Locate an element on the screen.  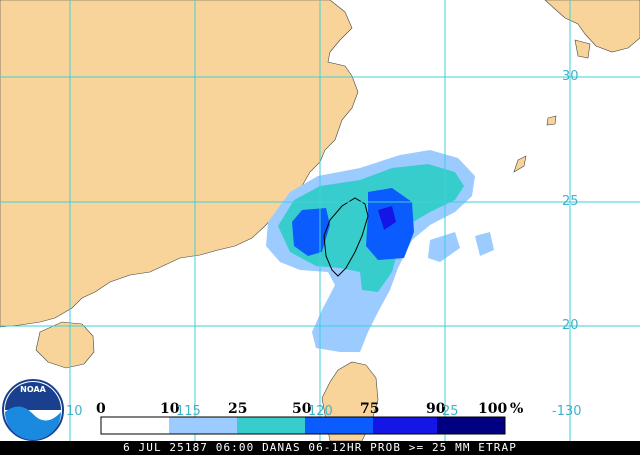
okinawa-island is located at coordinates (520, 164).